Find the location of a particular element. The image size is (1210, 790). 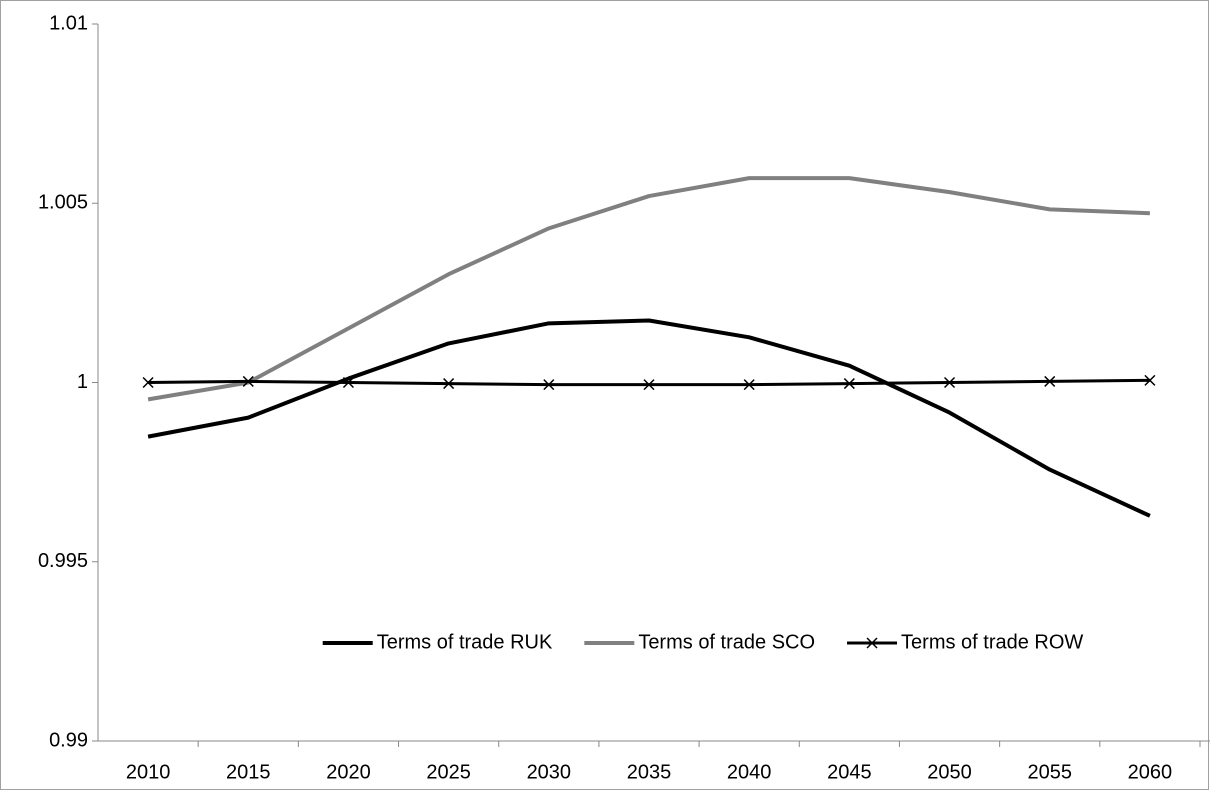

x-tick-label: 2015 is located at coordinates (248, 772).